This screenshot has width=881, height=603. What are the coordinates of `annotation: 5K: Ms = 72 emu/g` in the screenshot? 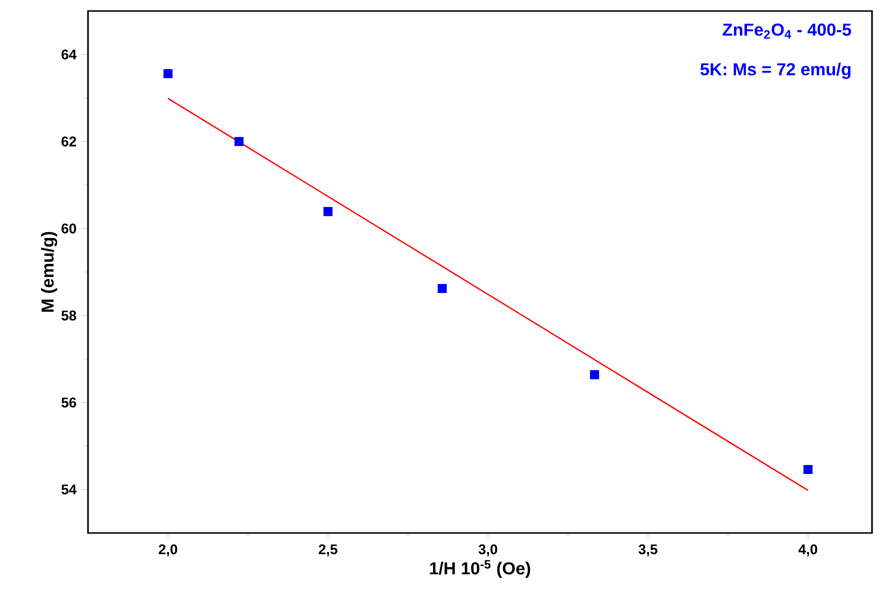 It's located at (775, 70).